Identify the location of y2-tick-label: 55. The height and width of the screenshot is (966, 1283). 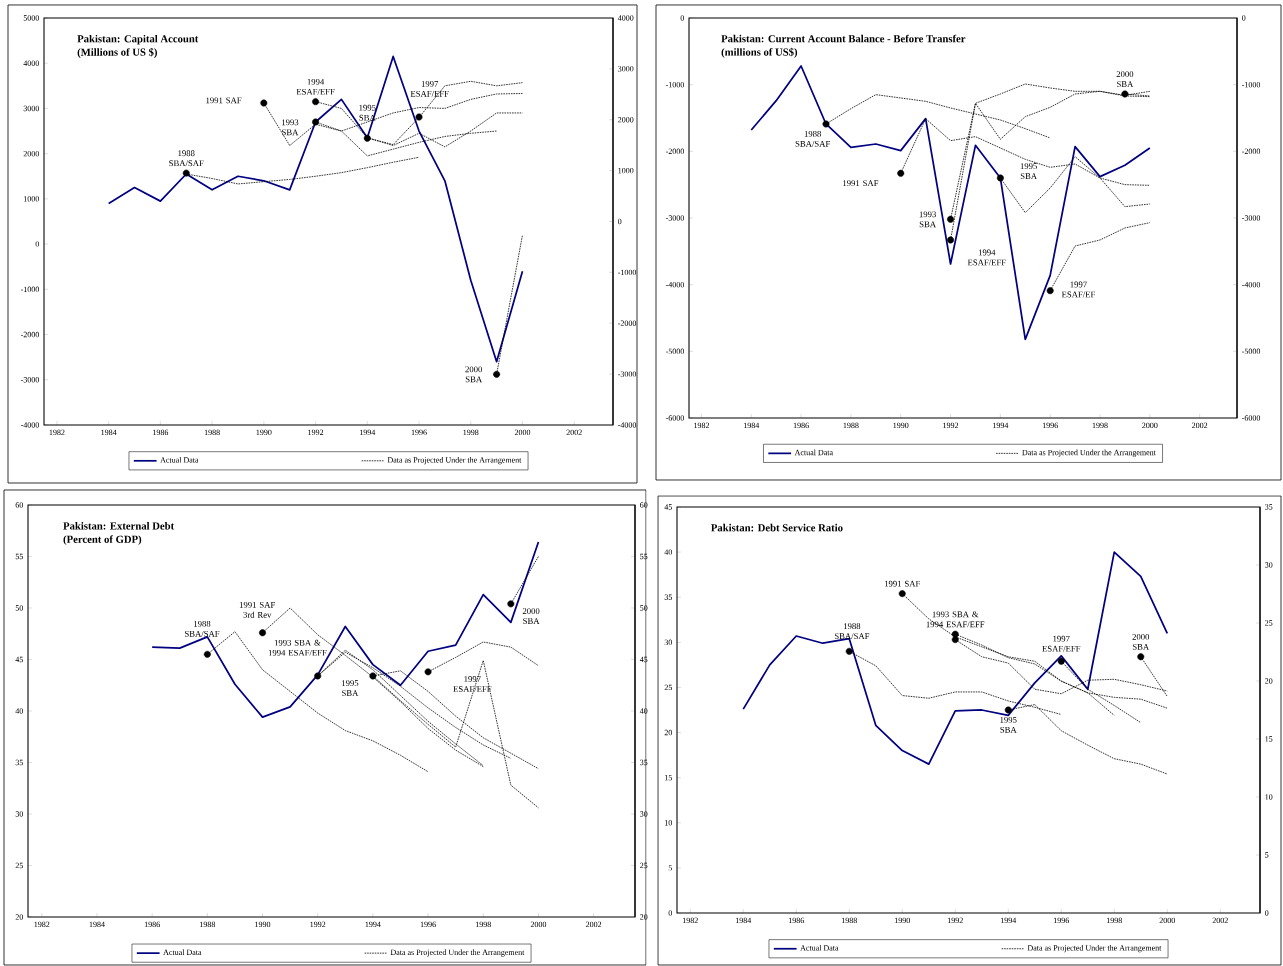
(644, 556).